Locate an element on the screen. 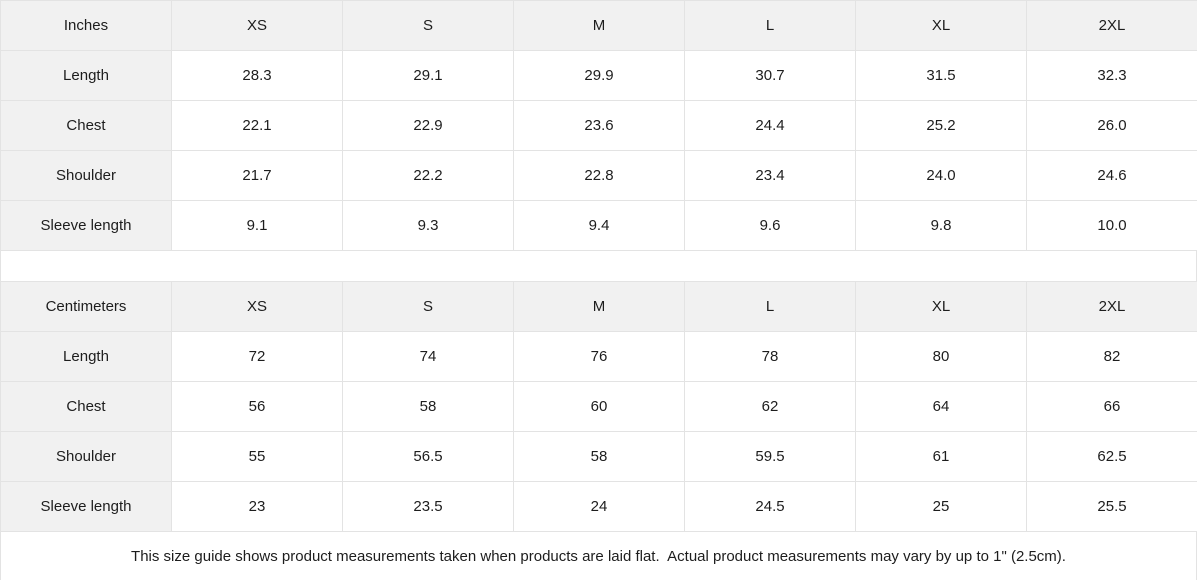 The height and width of the screenshot is (580, 1197). table-row: Sleeve length 23 23.5 24 24.5 25 25.5 is located at coordinates (598, 506).